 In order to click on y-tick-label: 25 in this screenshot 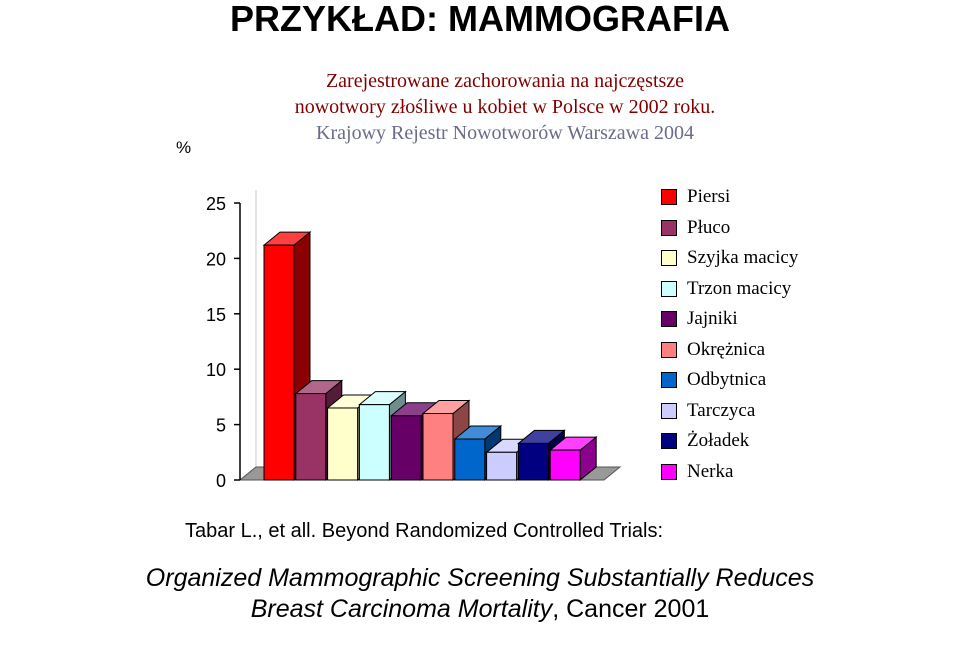, I will do `click(216, 204)`.